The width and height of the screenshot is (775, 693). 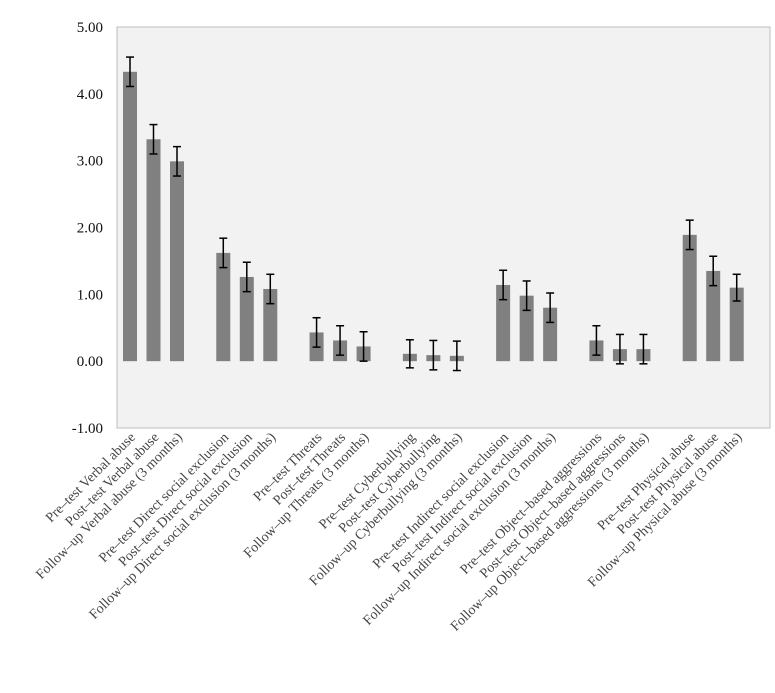 What do you see at coordinates (90, 295) in the screenshot?
I see `y-tick-label: 1.00` at bounding box center [90, 295].